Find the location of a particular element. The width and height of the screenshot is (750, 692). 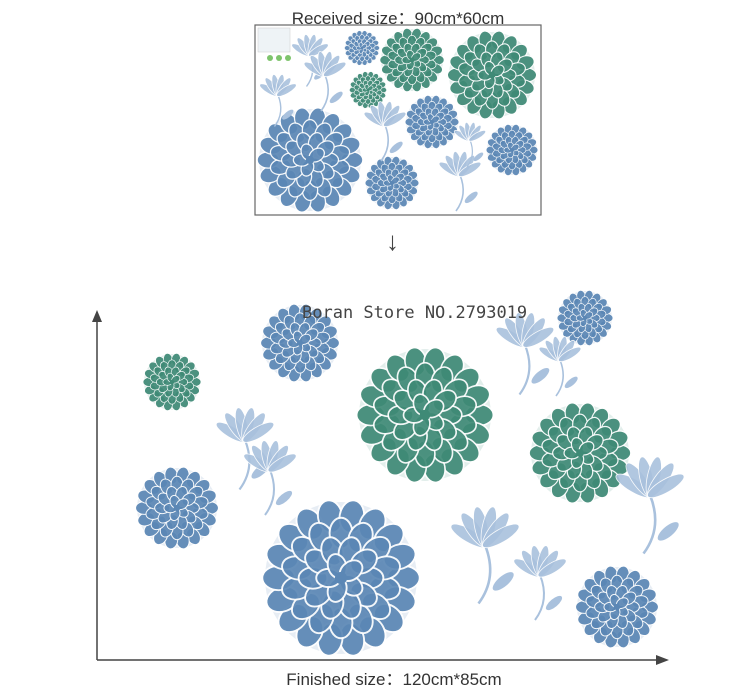

finished-size-label: Finished size：120cm*85cm is located at coordinates (394, 679).